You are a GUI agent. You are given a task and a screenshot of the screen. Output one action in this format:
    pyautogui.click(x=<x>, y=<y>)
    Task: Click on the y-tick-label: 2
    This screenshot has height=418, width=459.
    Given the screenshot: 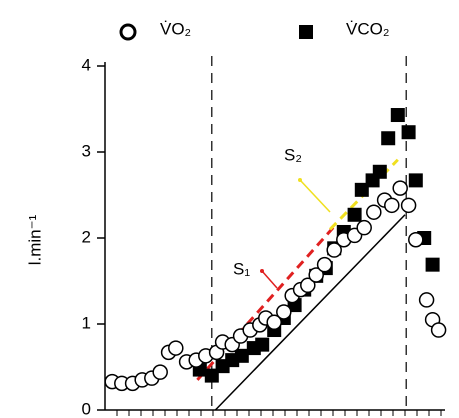 What is the action you would take?
    pyautogui.click(x=86, y=236)
    